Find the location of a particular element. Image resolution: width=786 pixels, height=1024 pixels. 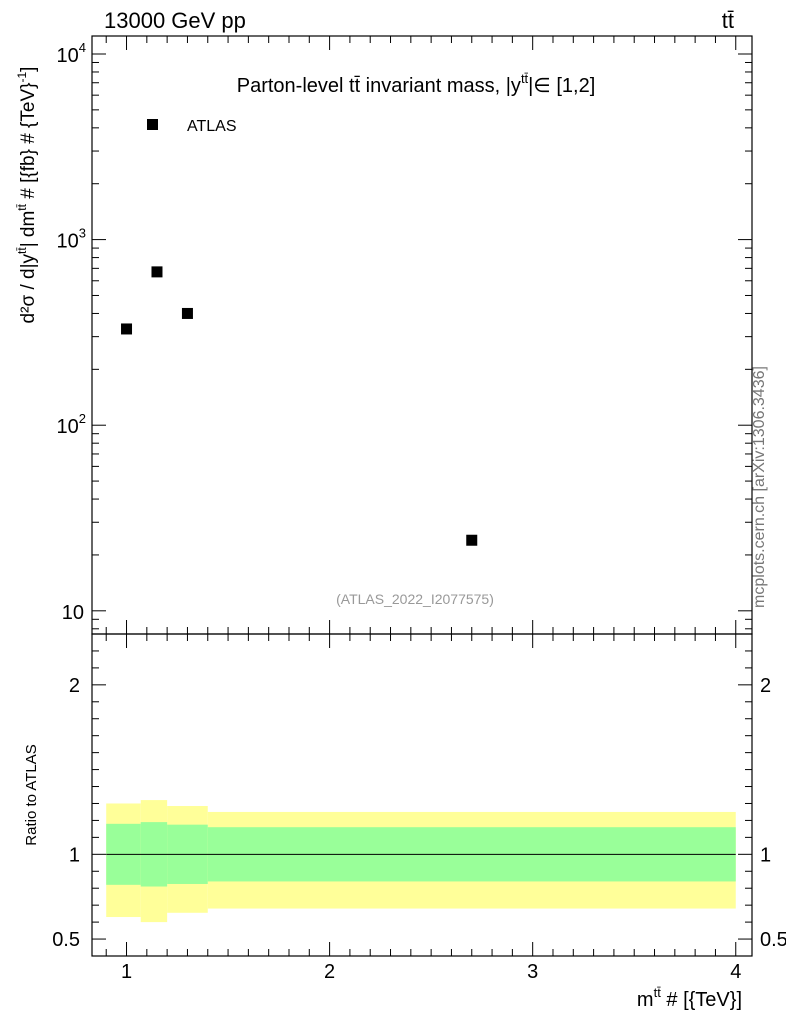

main-y-axis-label: d²σ / d|ytt̄| dmtt̄ # [{fb} # {TeV}-1] is located at coordinates (27, 195).